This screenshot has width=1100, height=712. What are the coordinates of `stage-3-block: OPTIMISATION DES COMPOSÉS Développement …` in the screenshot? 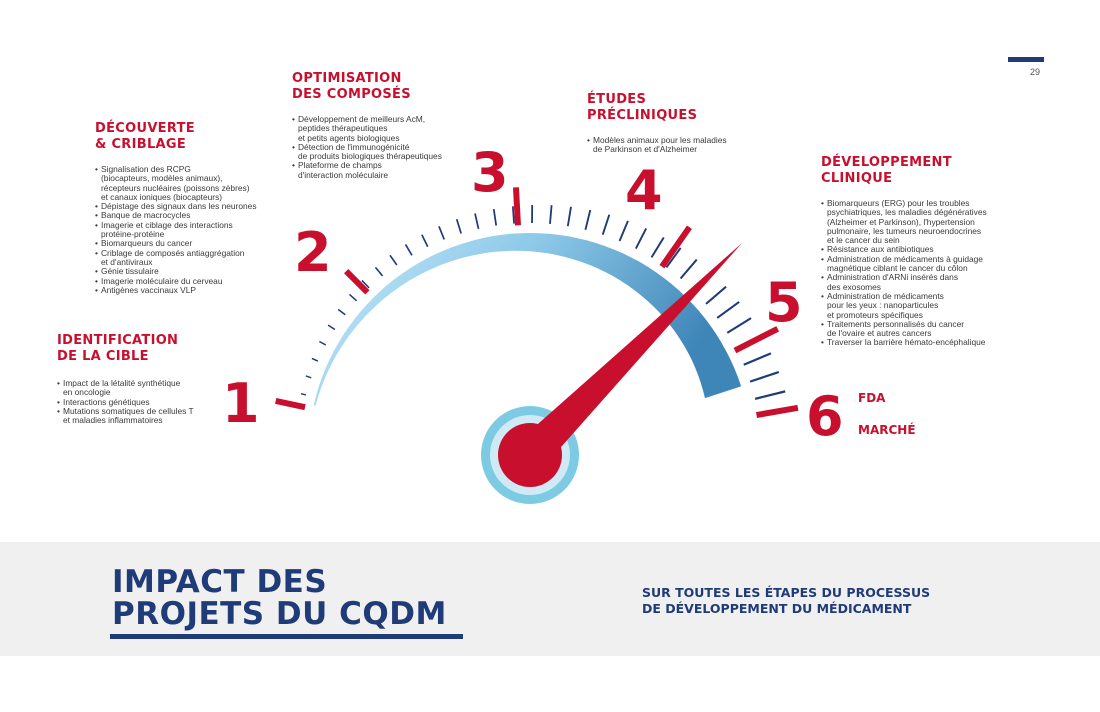 It's located at (412, 125).